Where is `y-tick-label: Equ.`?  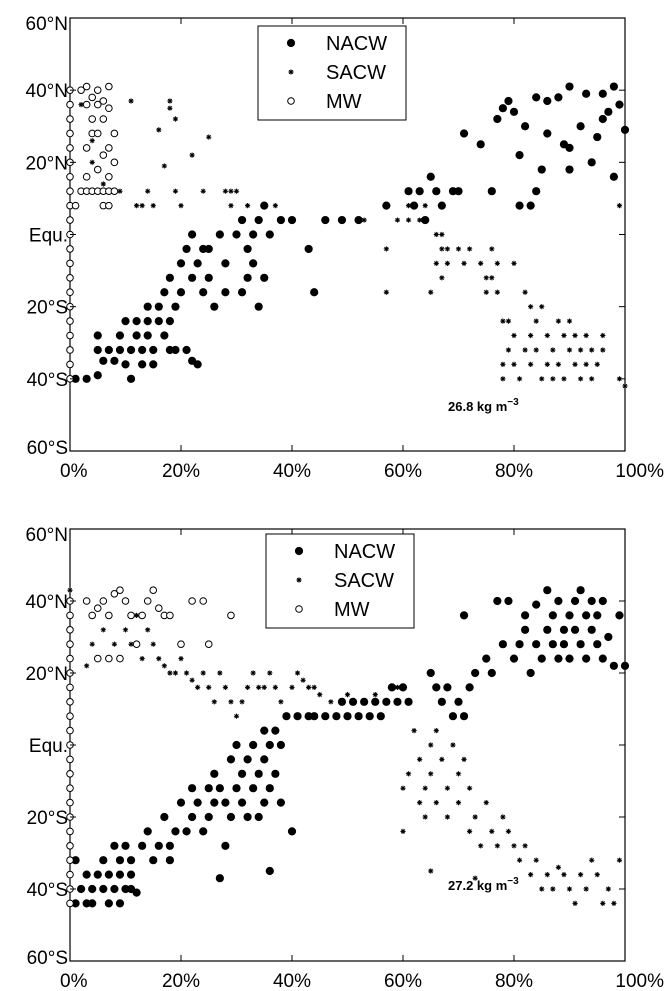
y-tick-label: Equ. is located at coordinates (48, 746).